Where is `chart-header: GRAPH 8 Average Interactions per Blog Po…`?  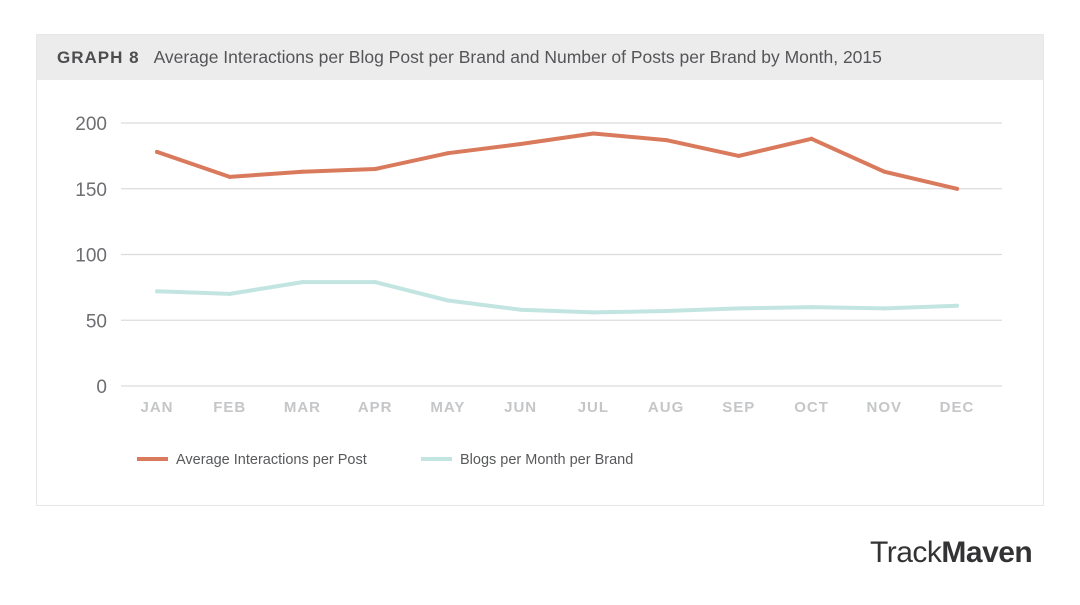 chart-header: GRAPH 8 Average Interactions per Blog Po… is located at coordinates (540, 57).